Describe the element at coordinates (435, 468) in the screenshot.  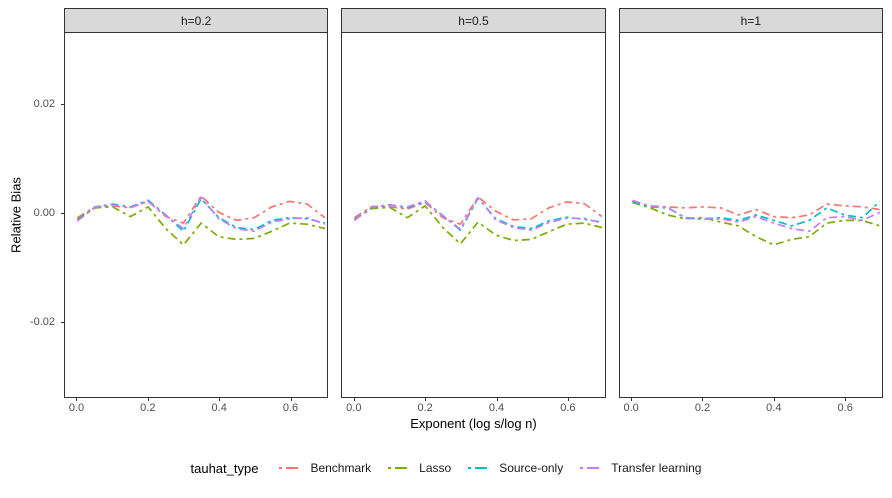
I see `legend-label: Lasso` at that location.